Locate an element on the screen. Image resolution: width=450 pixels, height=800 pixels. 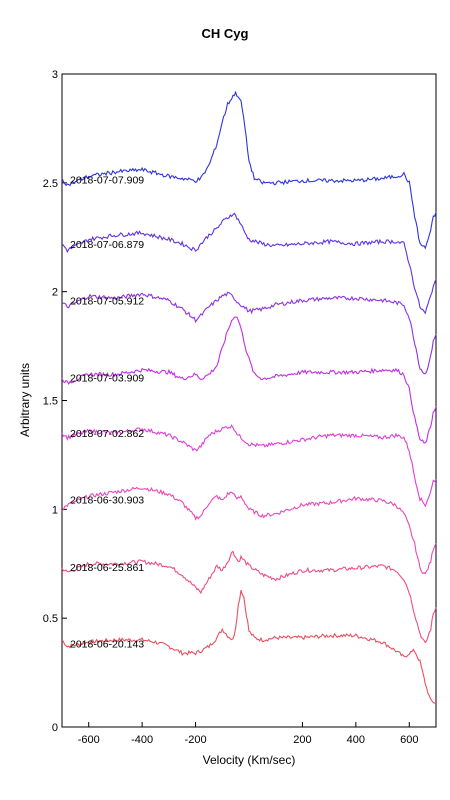
series-label: 2018-07-02.862 is located at coordinates (107, 434).